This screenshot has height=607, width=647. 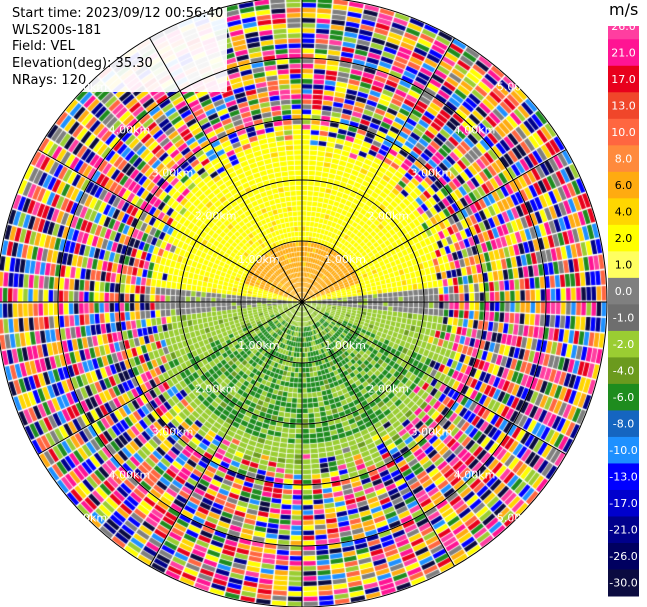 I want to click on colorbar-tick-label: 4.0, so click(x=624, y=212).